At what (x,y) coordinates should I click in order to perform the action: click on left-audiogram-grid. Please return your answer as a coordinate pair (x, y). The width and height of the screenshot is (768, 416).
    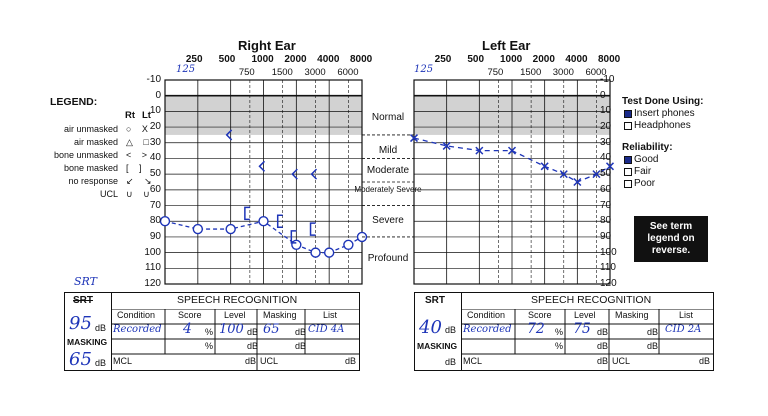
    Looking at the image, I should click on (512, 182).